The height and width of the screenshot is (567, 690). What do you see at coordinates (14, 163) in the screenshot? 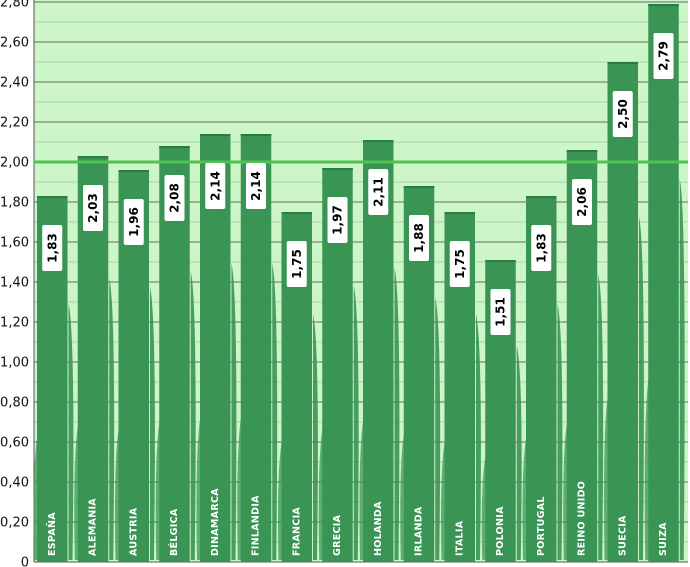
I see `y-tick-label: 2,00` at bounding box center [14, 163].